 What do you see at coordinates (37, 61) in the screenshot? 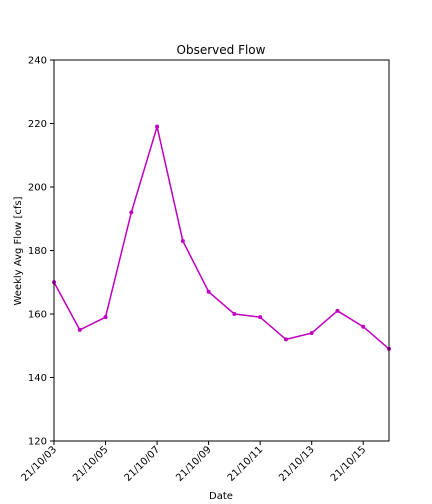
I see `y-tick-label: 240` at bounding box center [37, 61].